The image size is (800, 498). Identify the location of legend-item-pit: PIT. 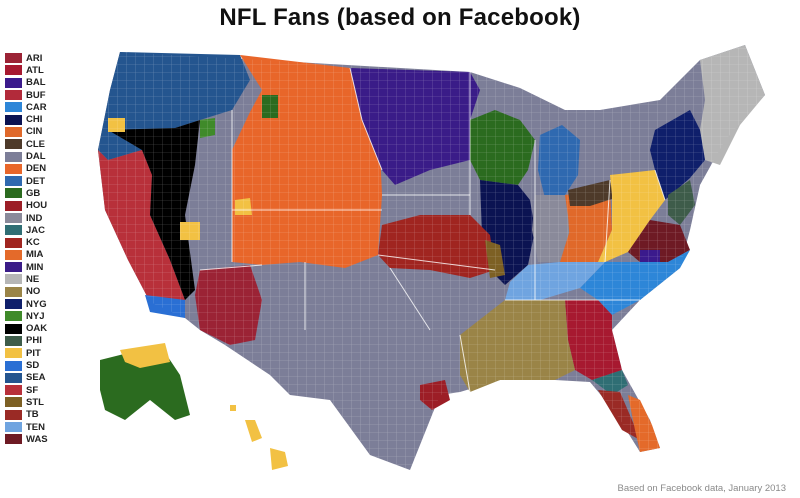
(35, 353).